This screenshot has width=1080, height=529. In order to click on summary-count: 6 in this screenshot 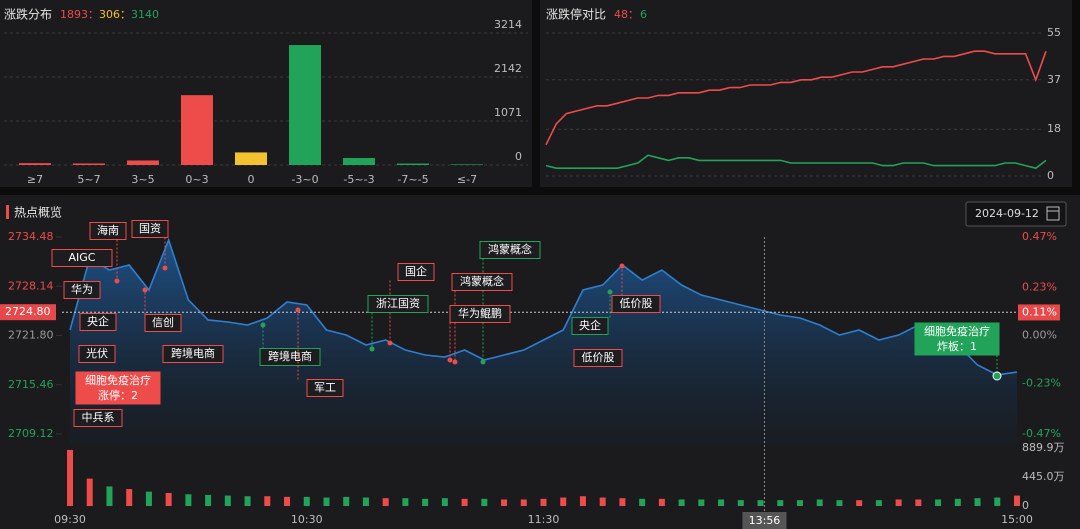, I will do `click(643, 14)`.